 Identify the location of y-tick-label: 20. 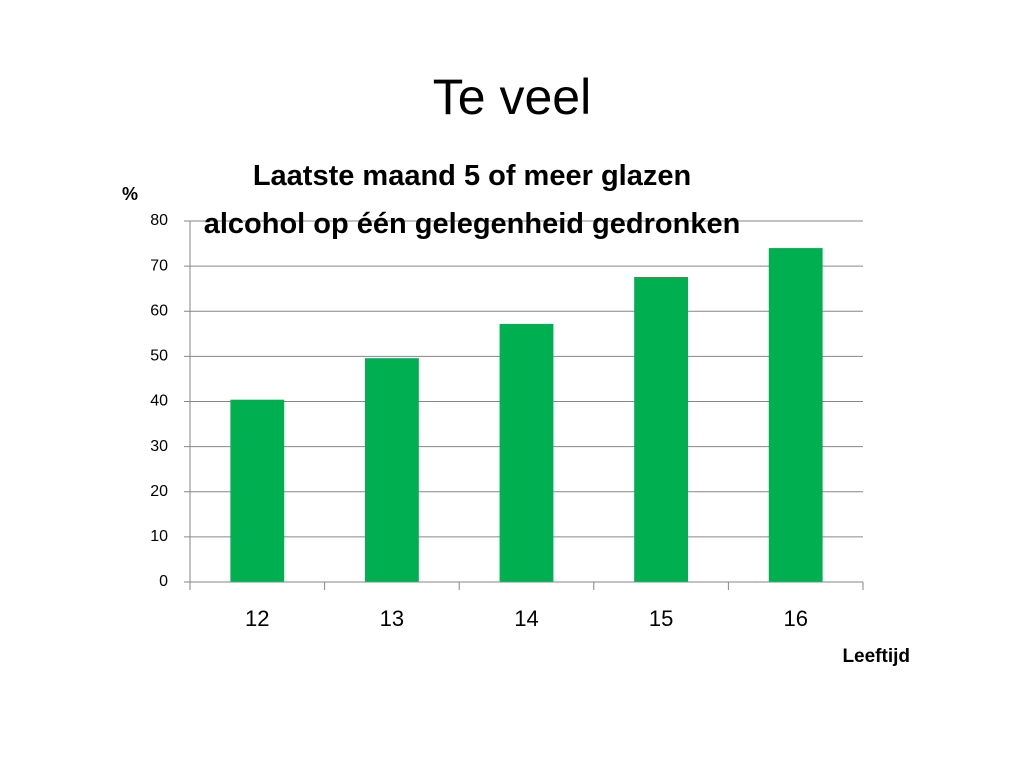
(159, 491).